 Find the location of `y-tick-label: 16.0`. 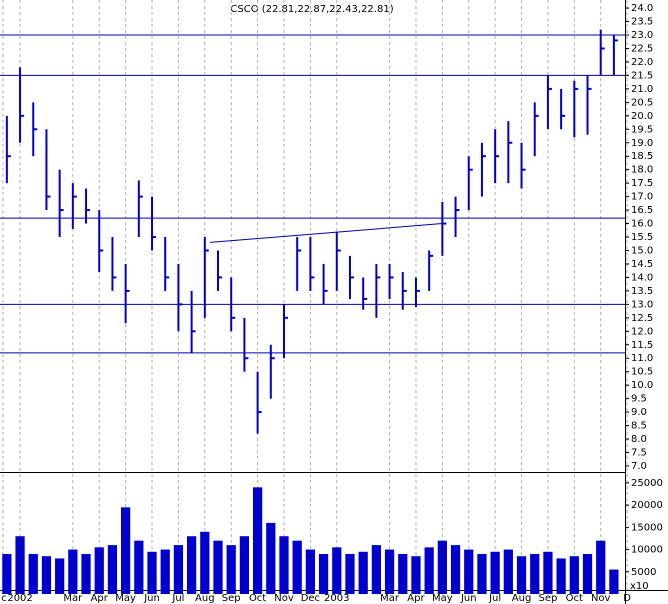

y-tick-label: 16.0 is located at coordinates (642, 224).